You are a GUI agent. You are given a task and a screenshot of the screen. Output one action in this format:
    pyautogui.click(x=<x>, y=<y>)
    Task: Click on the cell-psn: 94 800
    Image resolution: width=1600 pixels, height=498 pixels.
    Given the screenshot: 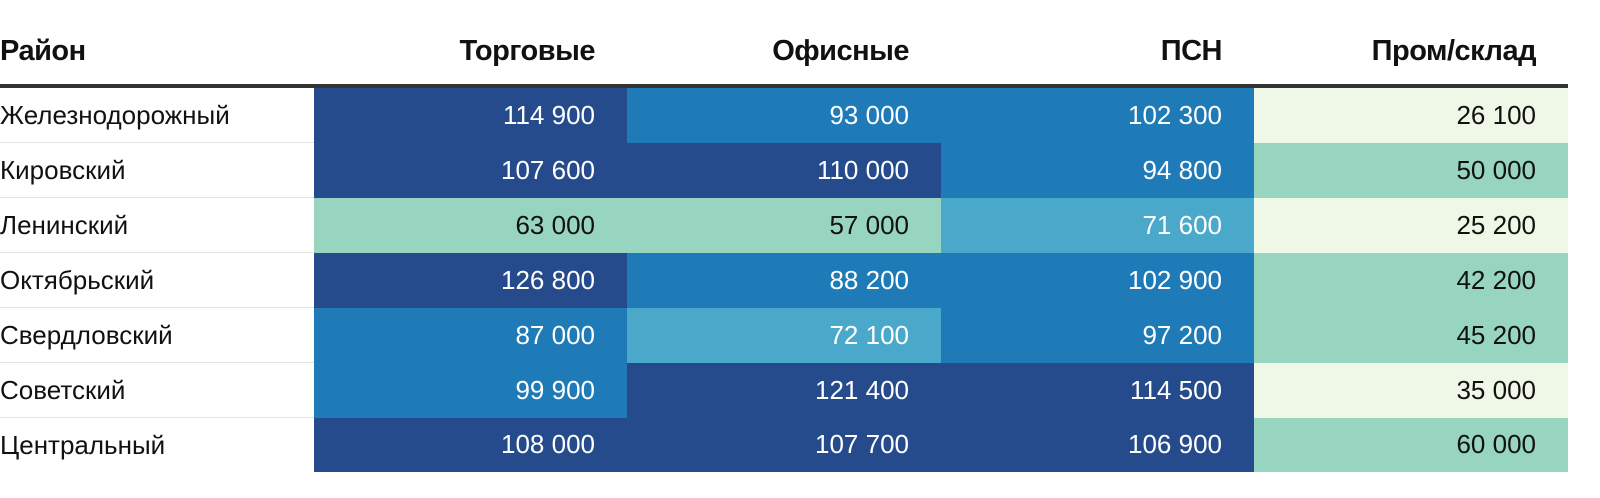 What is the action you would take?
    pyautogui.click(x=1097, y=170)
    